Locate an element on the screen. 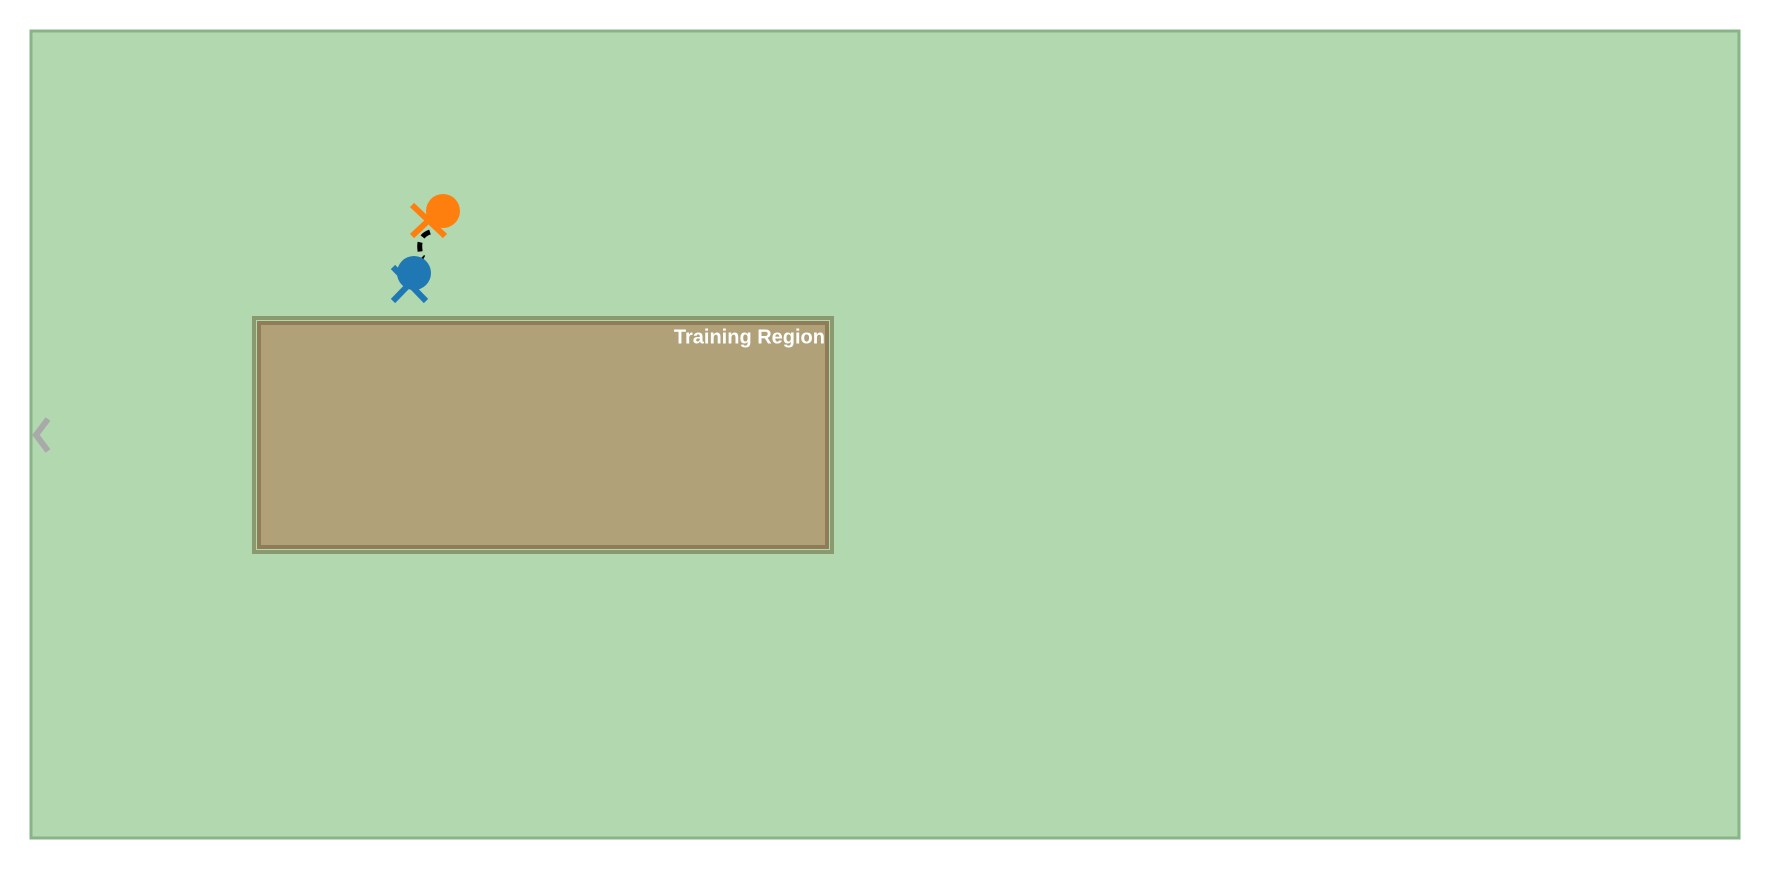 The image size is (1770, 875). orange-agent-dot is located at coordinates (443, 211).